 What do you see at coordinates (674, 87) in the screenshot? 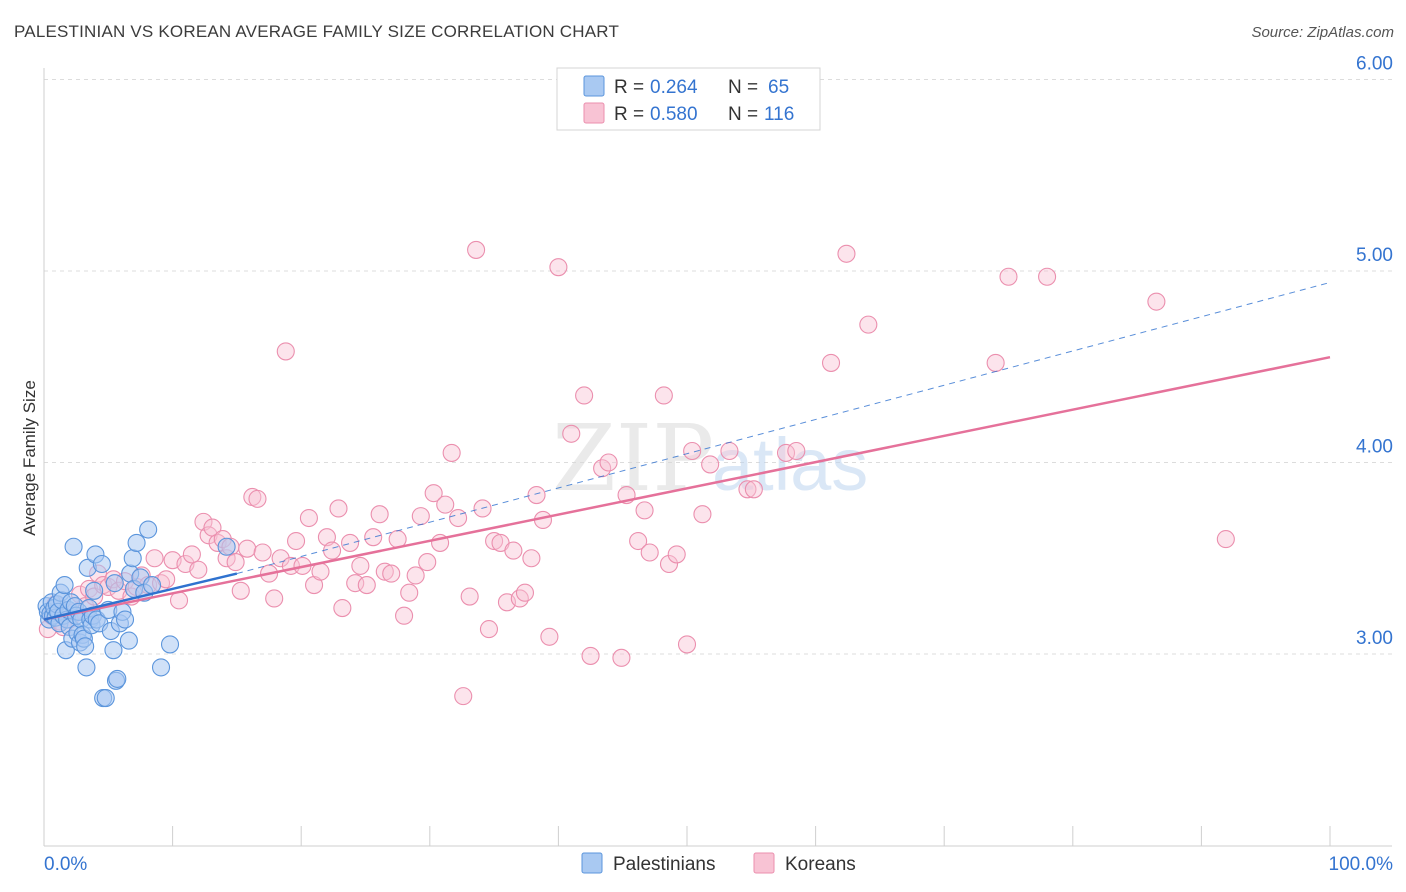
I see `legend-r-value-1: 0.264` at bounding box center [674, 87].